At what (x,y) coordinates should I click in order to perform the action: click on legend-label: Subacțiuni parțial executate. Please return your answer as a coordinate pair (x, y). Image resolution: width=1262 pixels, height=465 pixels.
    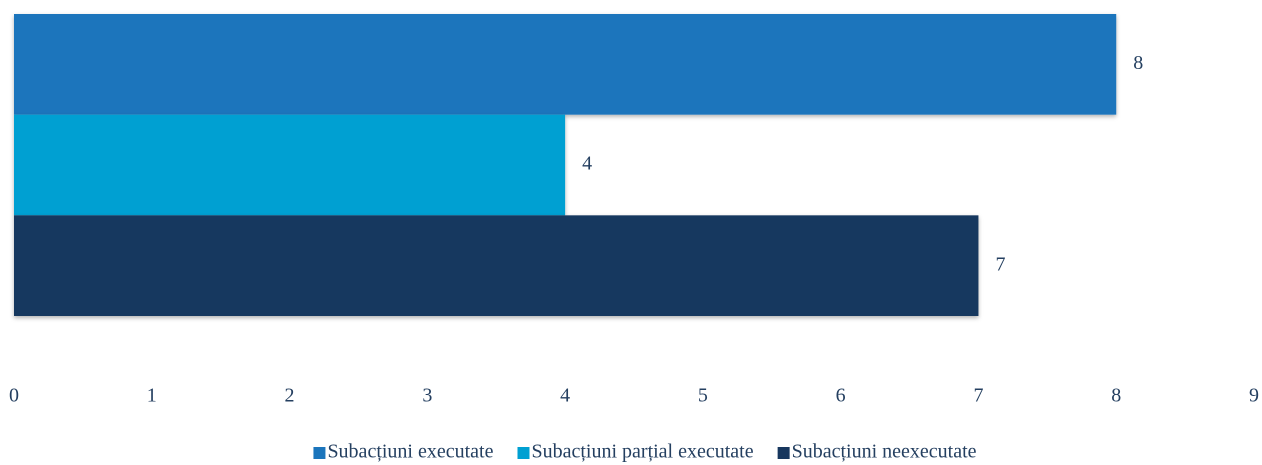
    Looking at the image, I should click on (642, 452).